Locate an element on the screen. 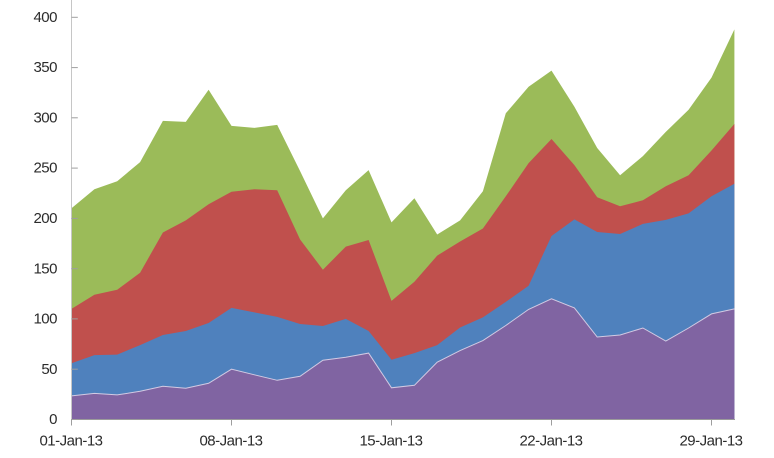 The width and height of the screenshot is (774, 458). svg-text: 250 is located at coordinates (45, 168).